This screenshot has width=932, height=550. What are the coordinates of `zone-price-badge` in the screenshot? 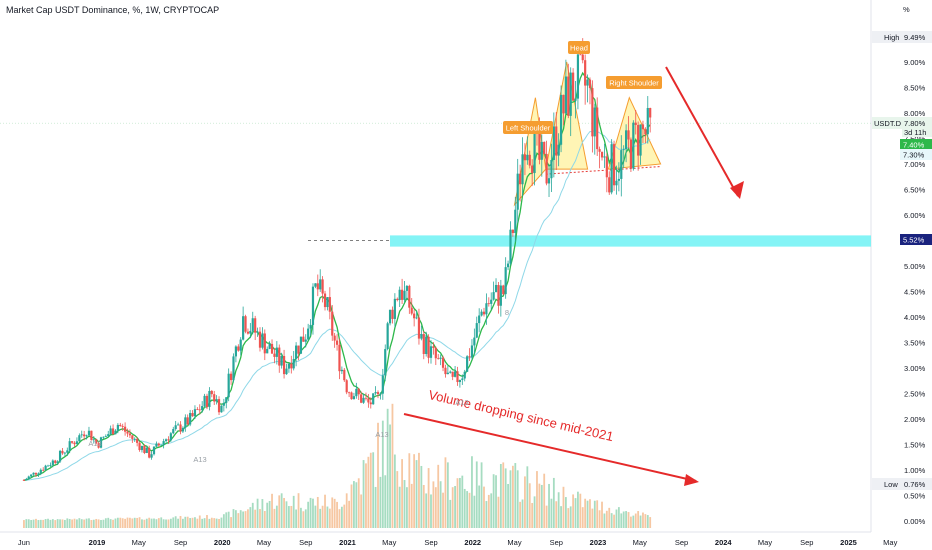 It's located at (916, 239).